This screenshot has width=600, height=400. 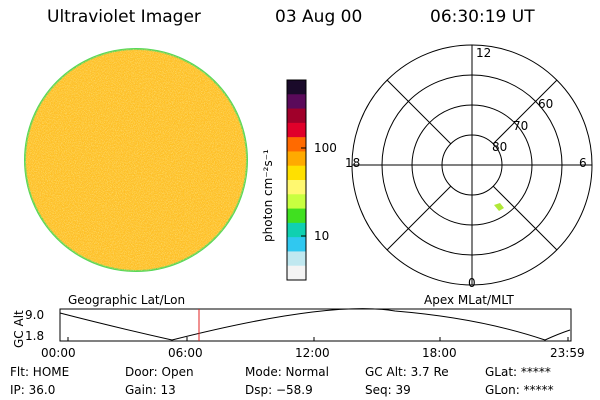 I want to click on colorbar-tick-10: 10, so click(x=322, y=236).